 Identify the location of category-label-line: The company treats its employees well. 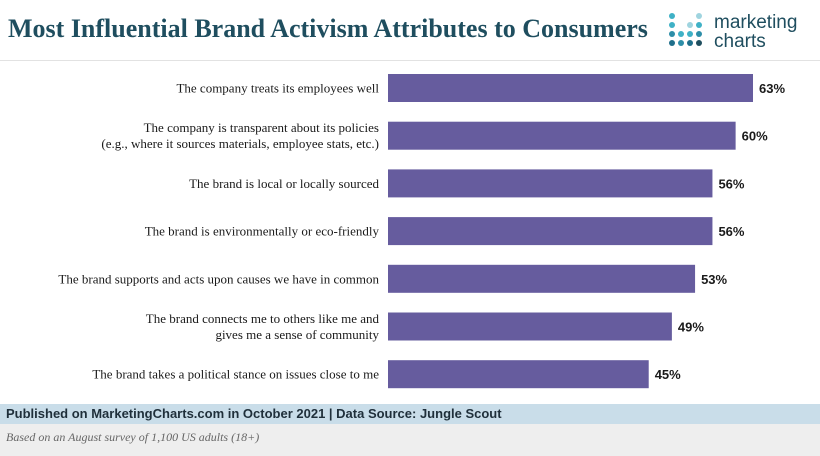
(277, 88).